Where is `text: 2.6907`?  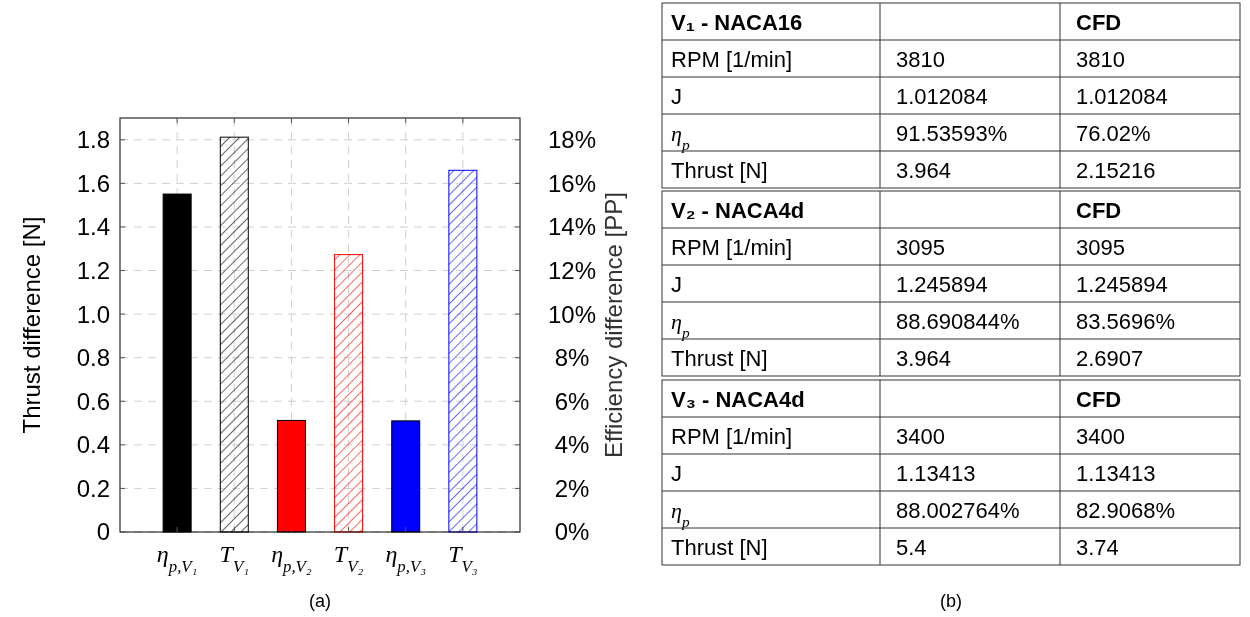
text: 2.6907 is located at coordinates (1110, 358).